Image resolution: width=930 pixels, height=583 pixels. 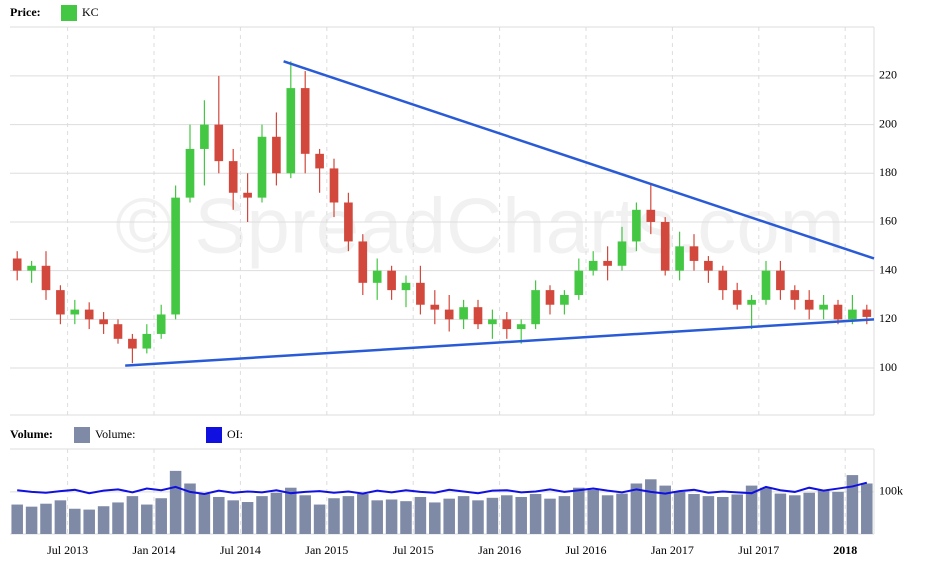 I want to click on legend-entry: KC, so click(x=90, y=12).